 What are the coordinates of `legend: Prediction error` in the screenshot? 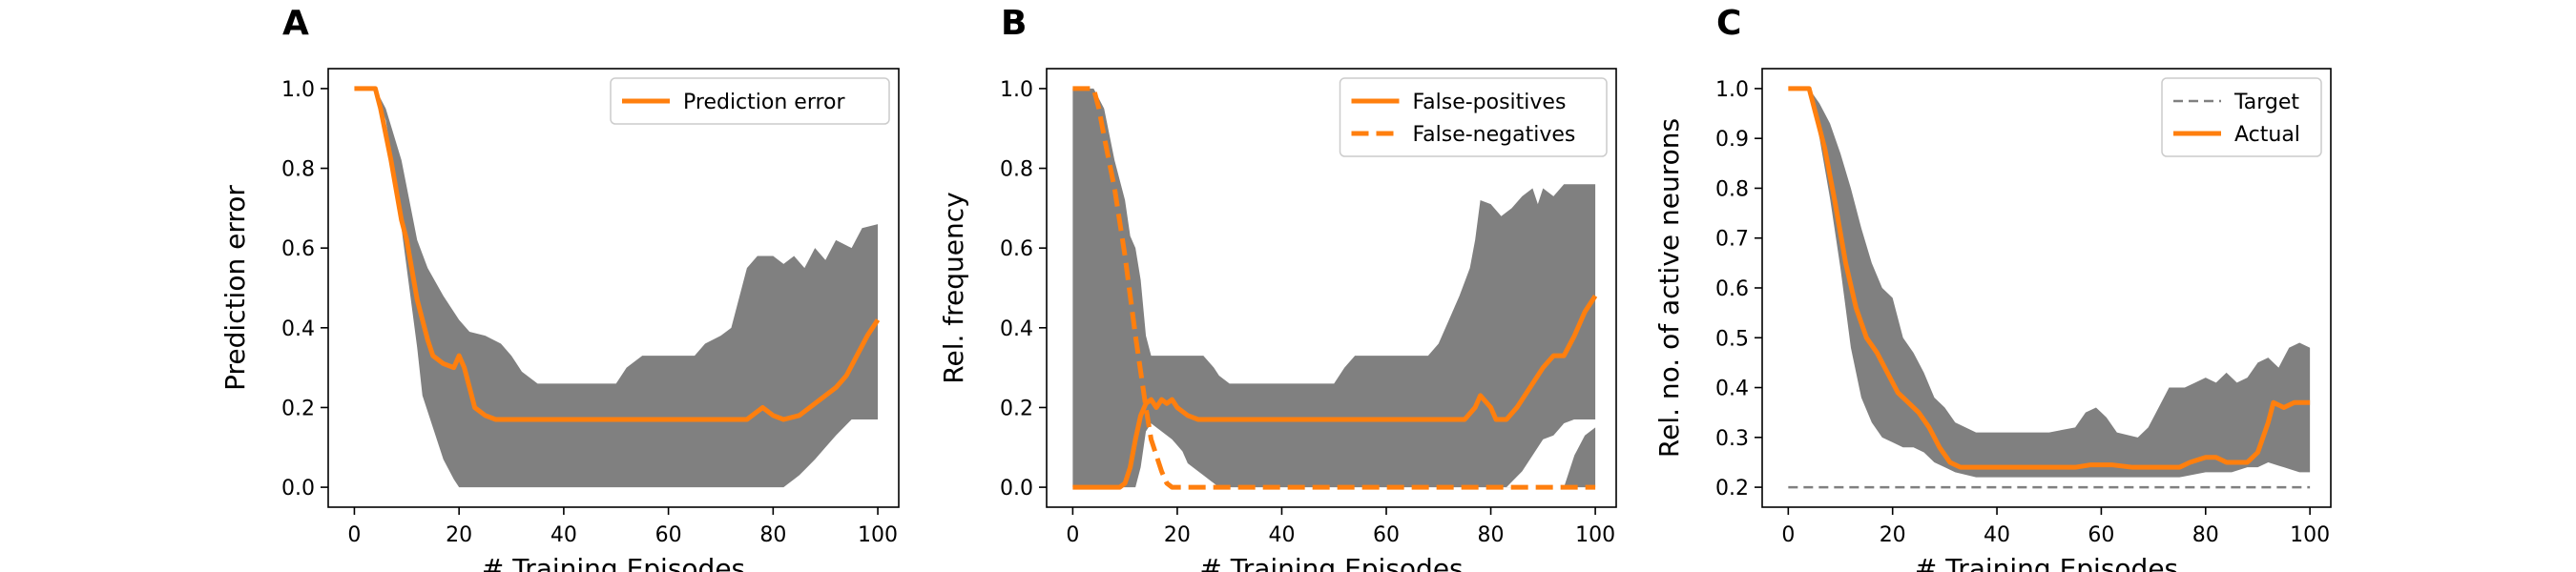 It's located at (750, 101).